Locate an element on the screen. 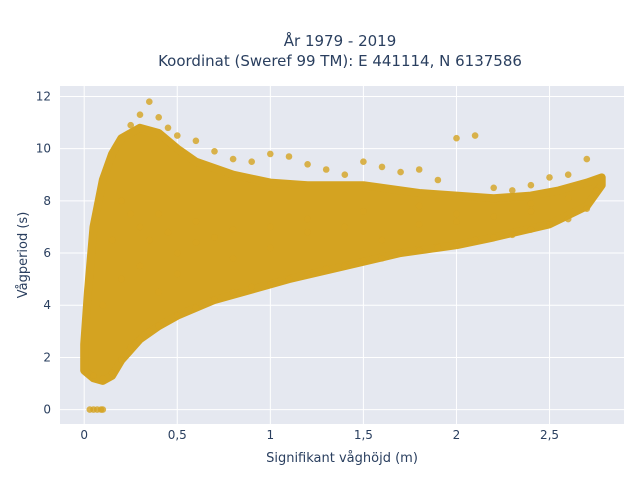 The image size is (640, 484). y-tick-label: 4 is located at coordinates (47, 305).